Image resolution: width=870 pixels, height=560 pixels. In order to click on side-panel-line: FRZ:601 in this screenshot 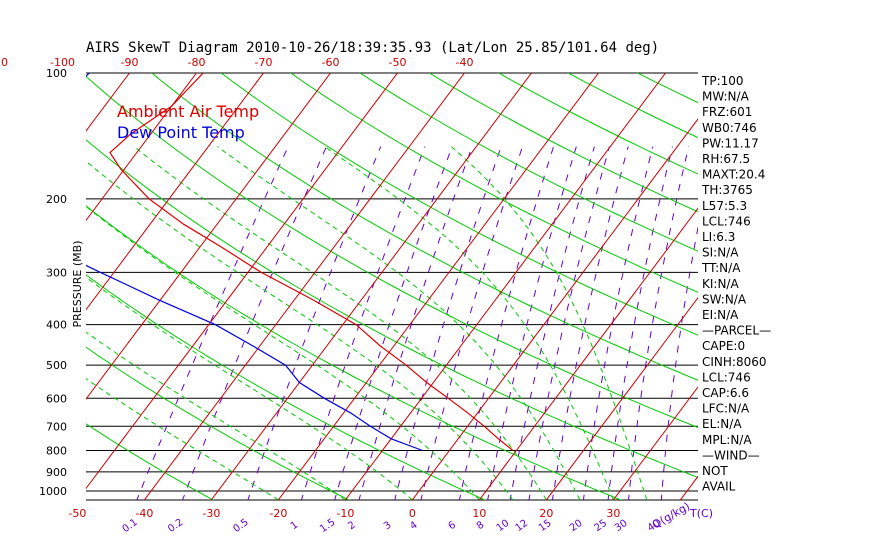, I will do `click(727, 112)`.